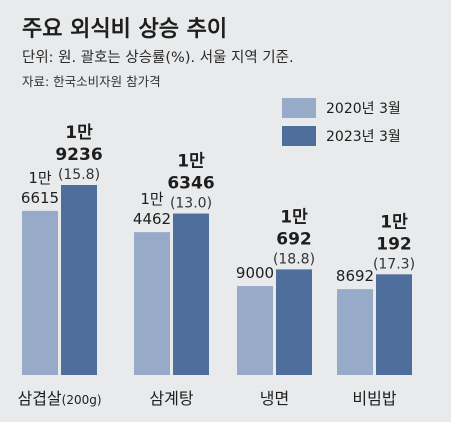  Describe the element at coordinates (152, 219) in the screenshot. I see `value-label-0-1-1: 4462` at that location.